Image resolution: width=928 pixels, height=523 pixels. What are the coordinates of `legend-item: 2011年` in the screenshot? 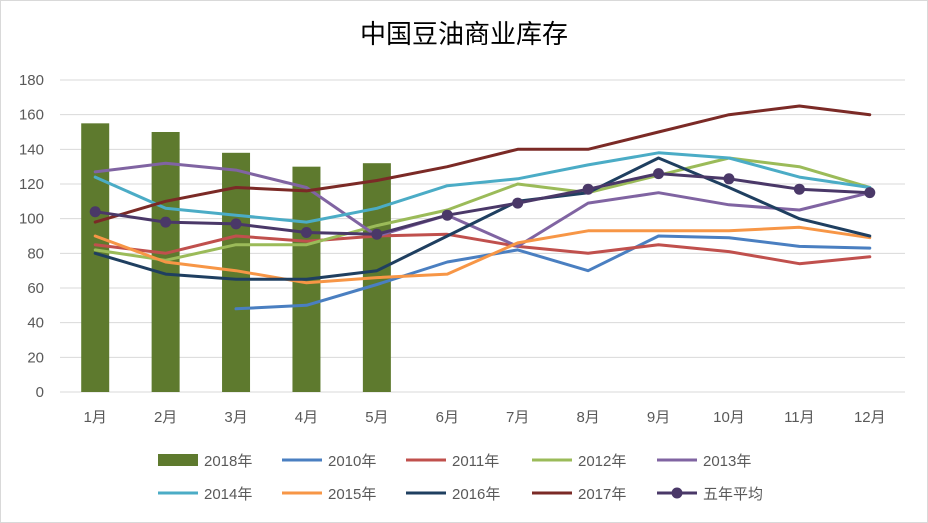 It's located at (452, 461).